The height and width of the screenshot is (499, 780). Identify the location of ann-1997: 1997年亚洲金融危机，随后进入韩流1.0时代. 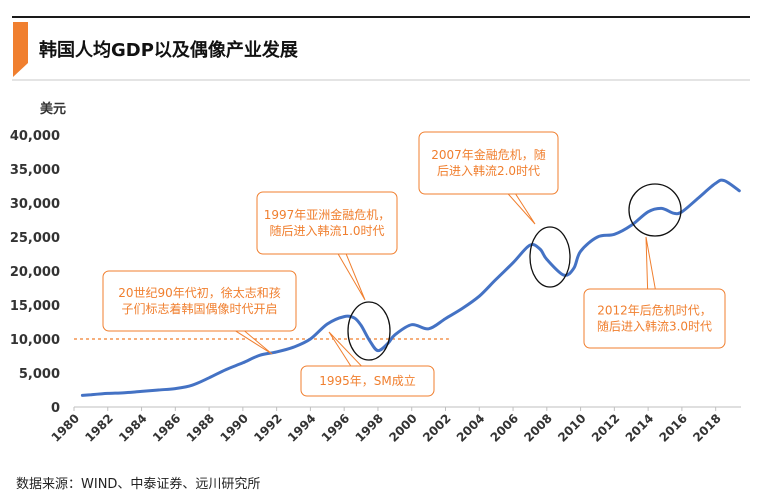
(327, 276).